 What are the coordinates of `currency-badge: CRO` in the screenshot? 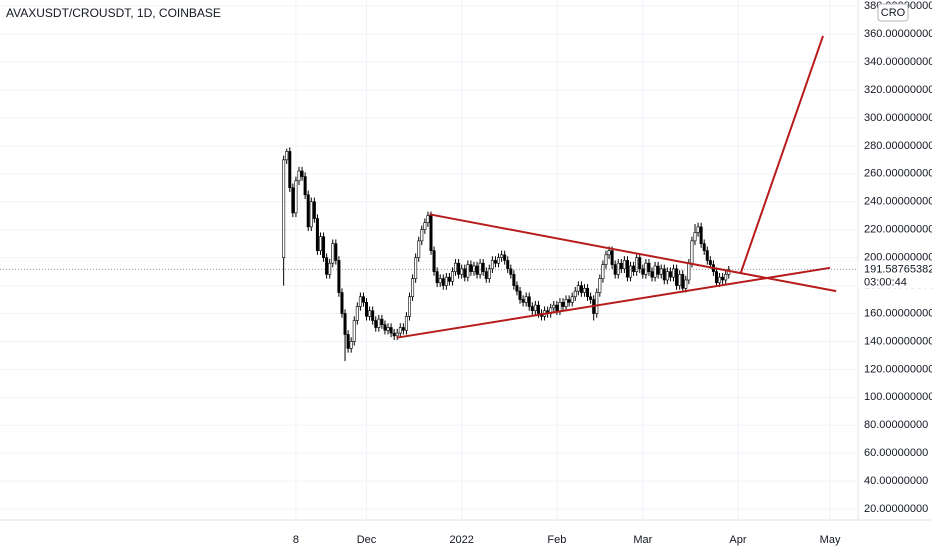 It's located at (893, 13).